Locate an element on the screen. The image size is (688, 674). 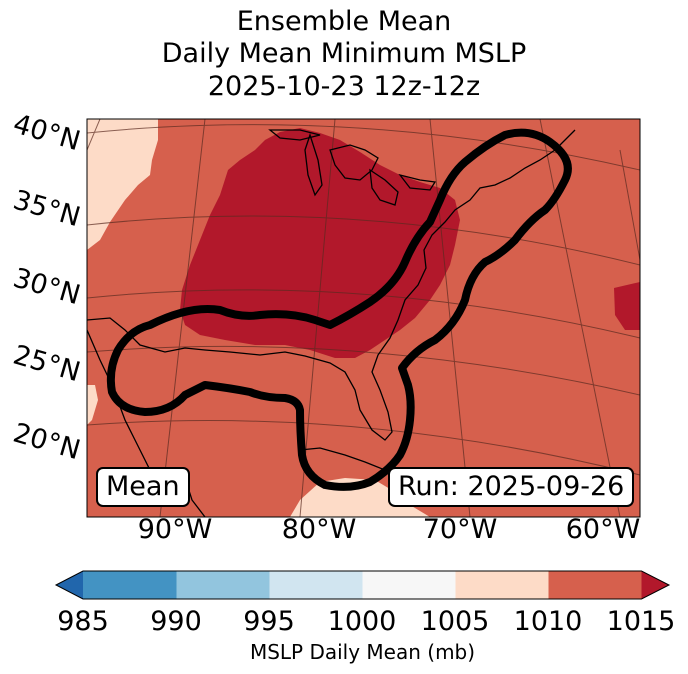
colorbar-tick: 1015 is located at coordinates (641, 621).